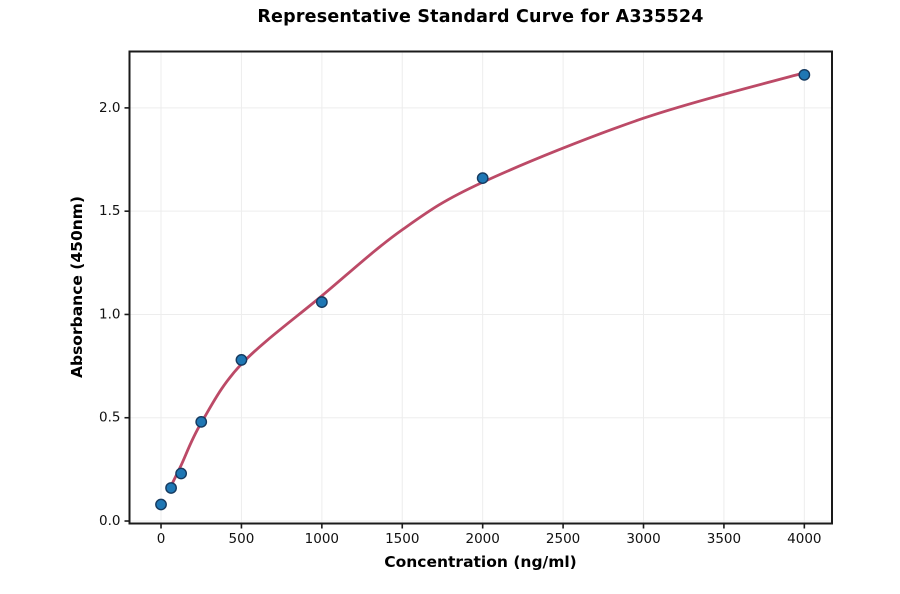 The image size is (900, 594). Describe the element at coordinates (483, 539) in the screenshot. I see `x-tick-label: 2000` at that location.